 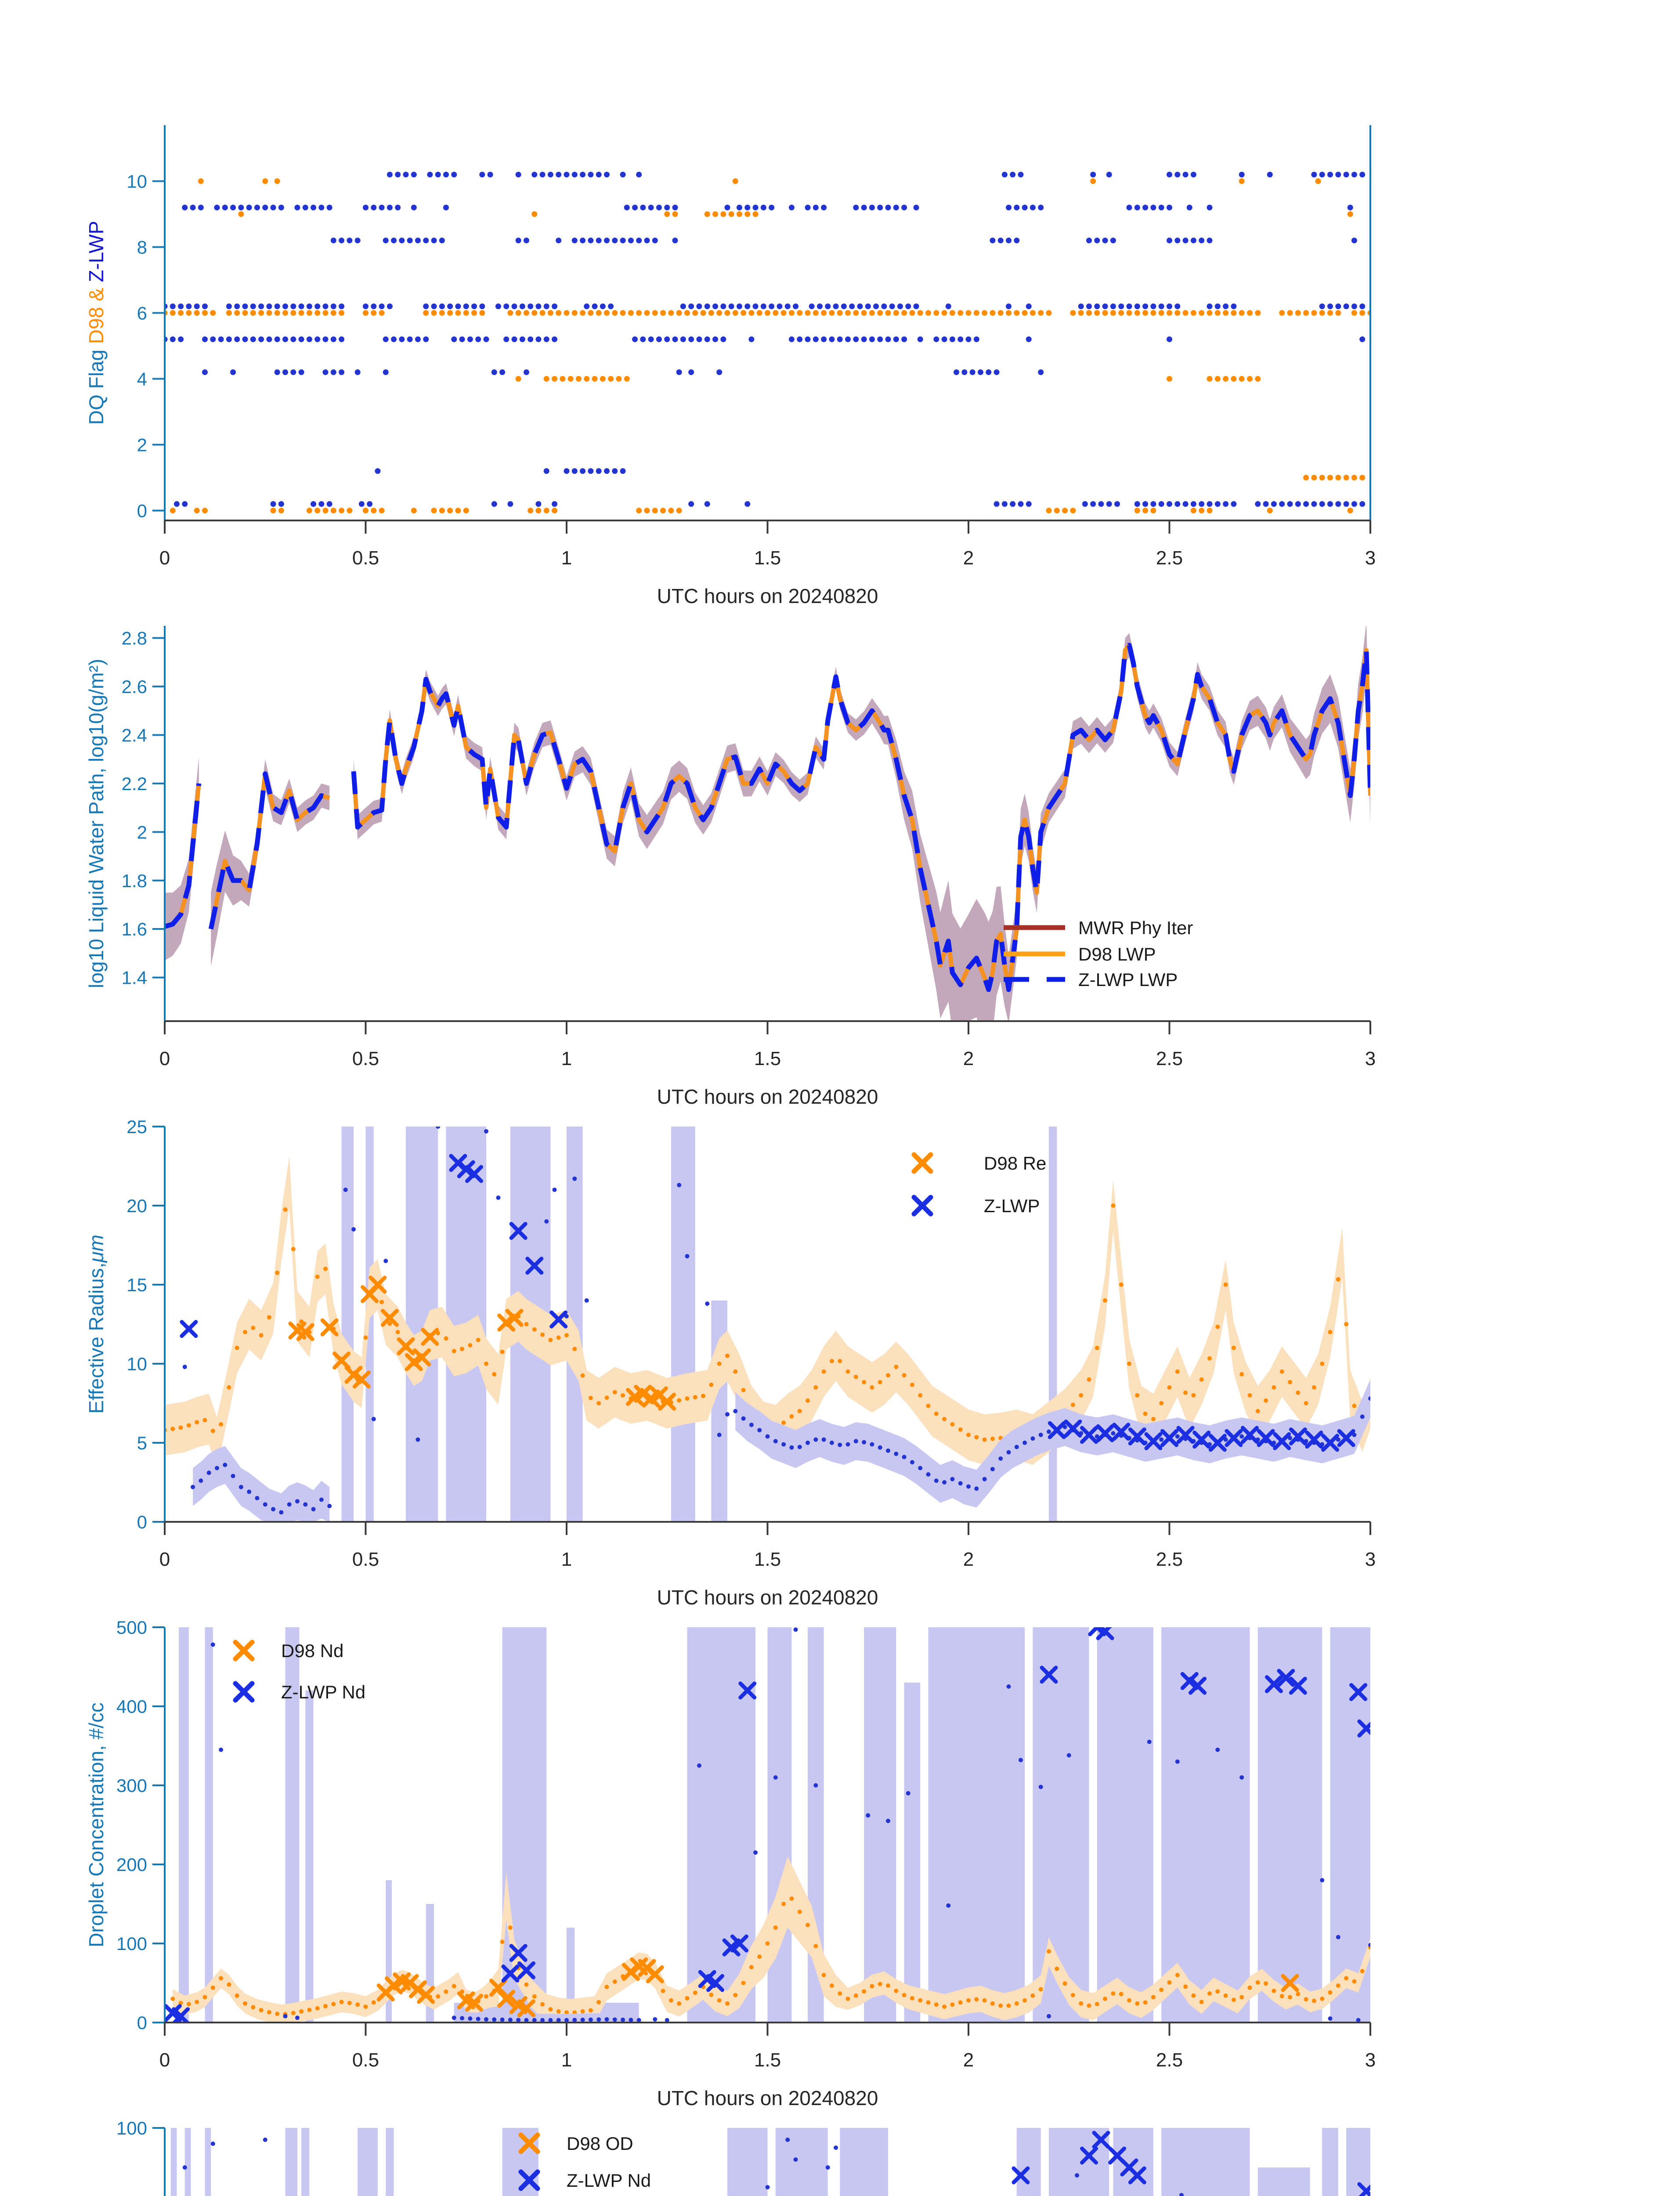 I want to click on legend-label: D98 LWP, so click(x=1117, y=954).